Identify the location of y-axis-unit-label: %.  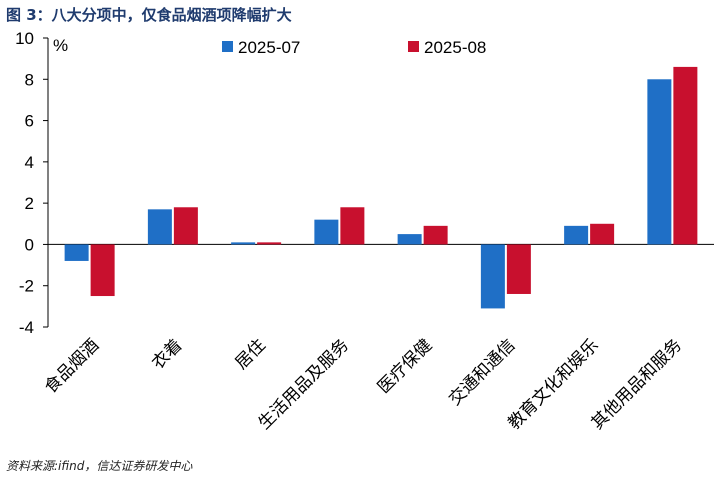
(60, 45).